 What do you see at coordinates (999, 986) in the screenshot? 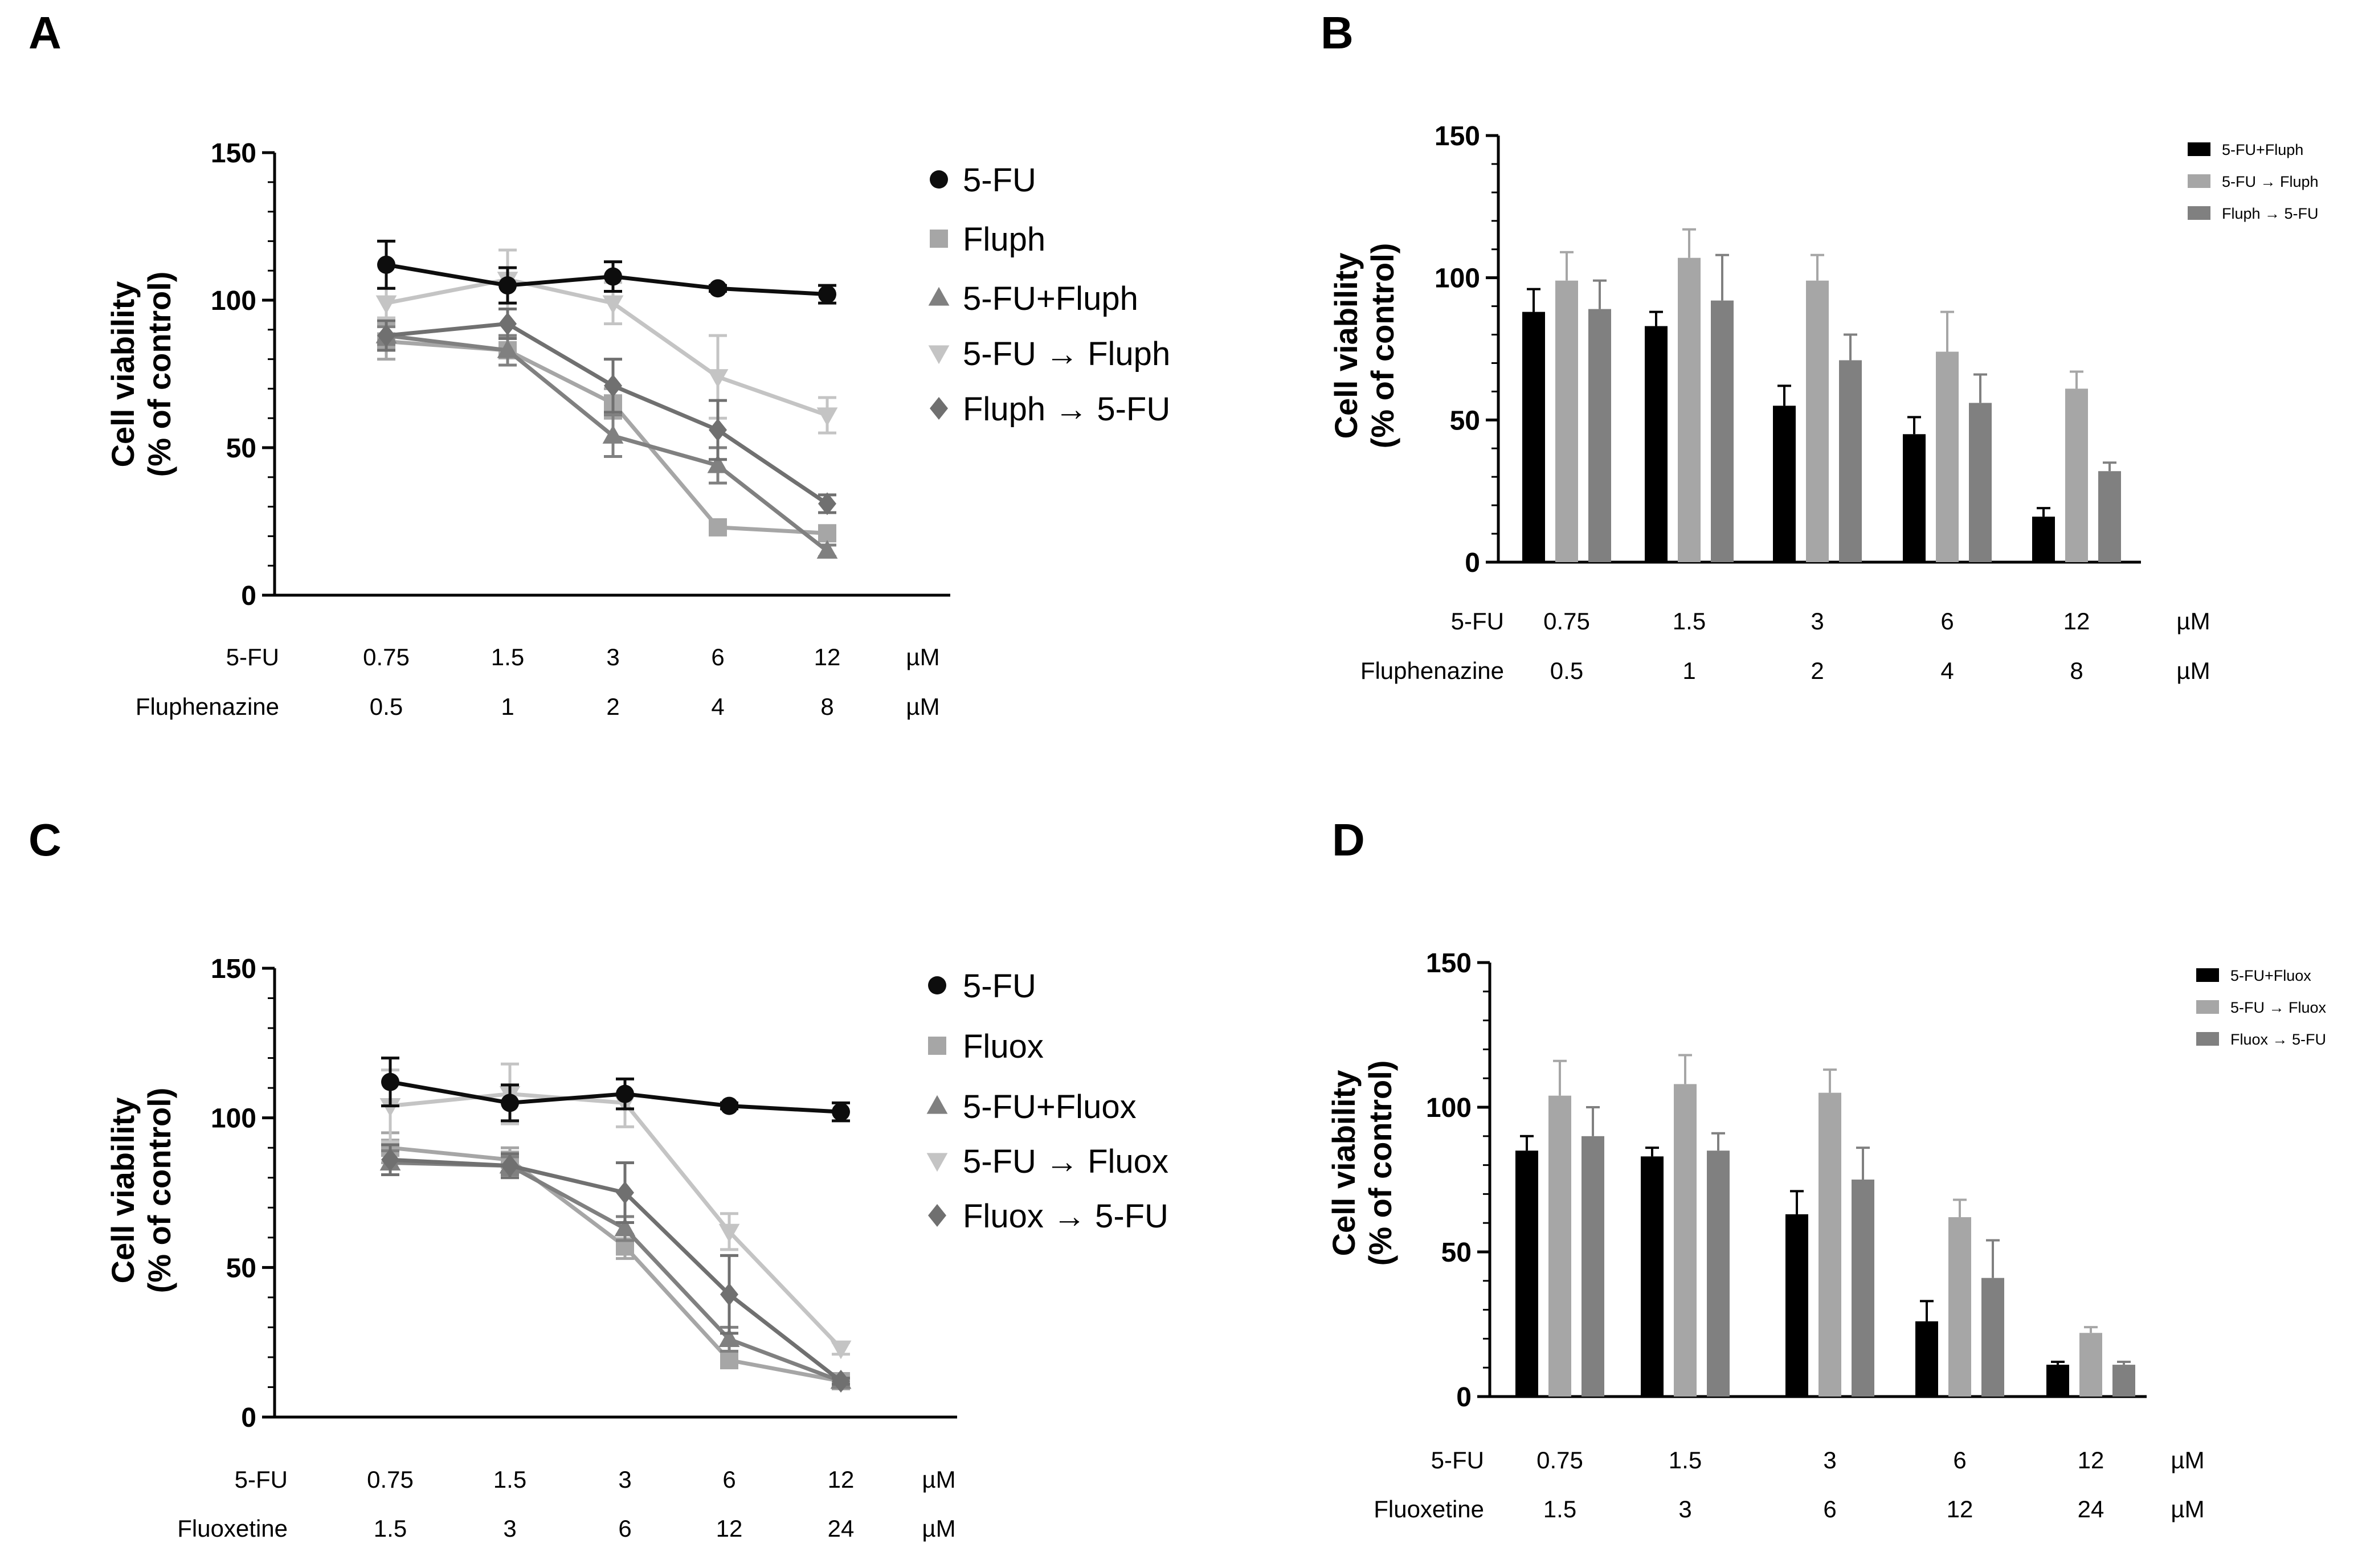
I see `legend-entry: 5-FU` at bounding box center [999, 986].